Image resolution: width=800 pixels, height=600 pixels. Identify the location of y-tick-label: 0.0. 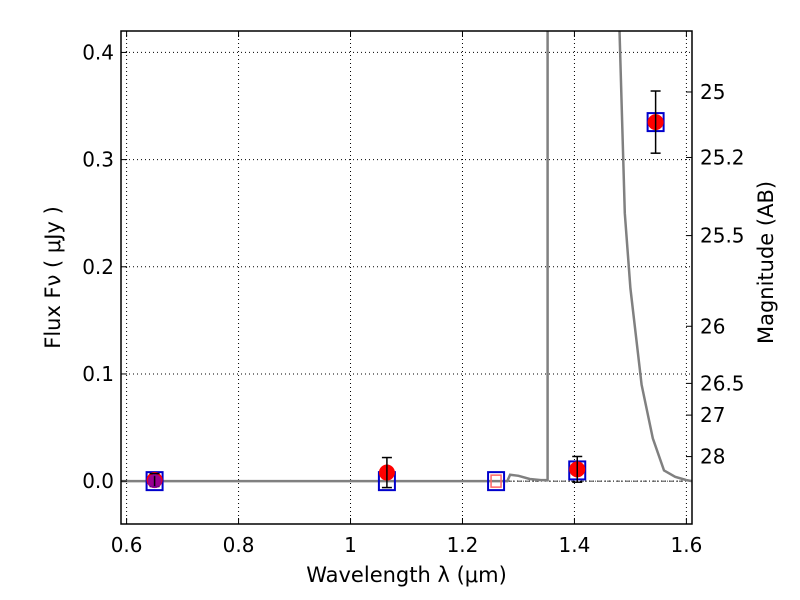
(98, 481).